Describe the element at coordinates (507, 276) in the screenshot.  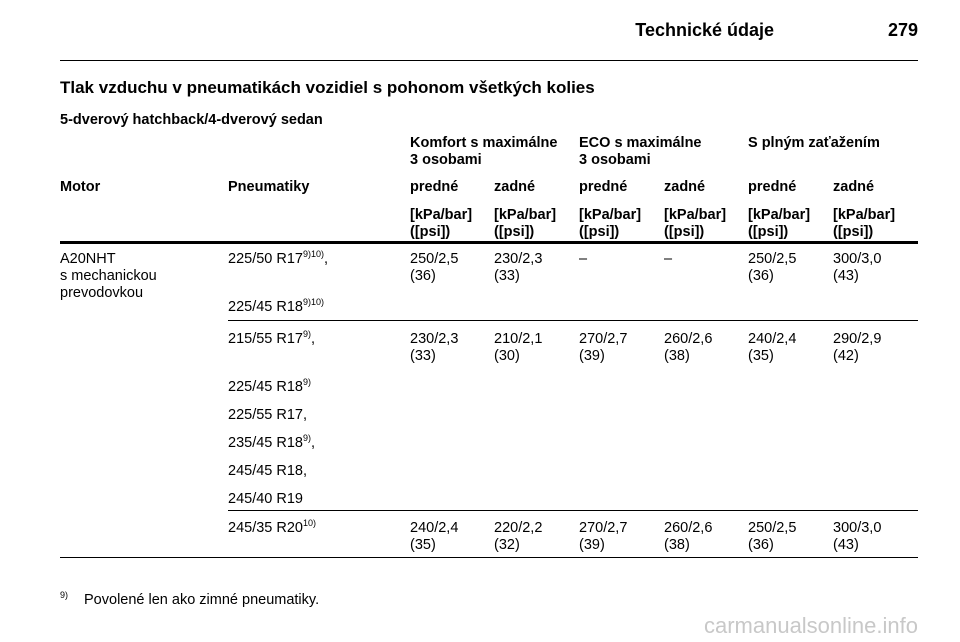
I see `pressure-line: (33)` at that location.